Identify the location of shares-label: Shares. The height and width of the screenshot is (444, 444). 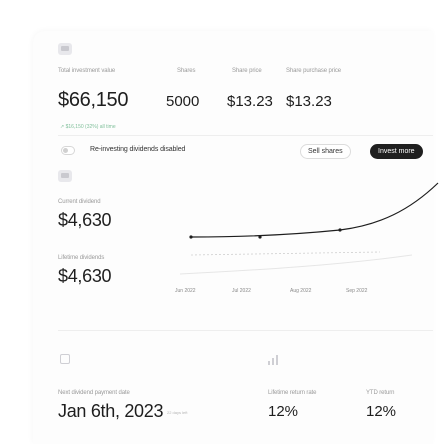
(186, 71).